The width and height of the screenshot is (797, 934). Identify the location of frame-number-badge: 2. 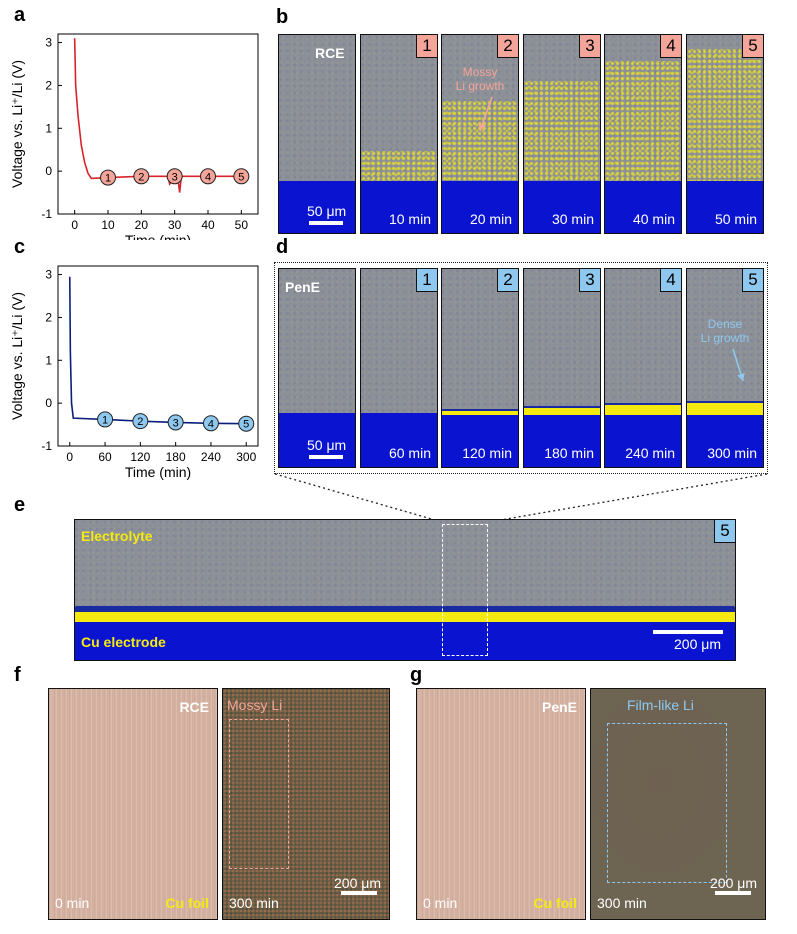
(507, 280).